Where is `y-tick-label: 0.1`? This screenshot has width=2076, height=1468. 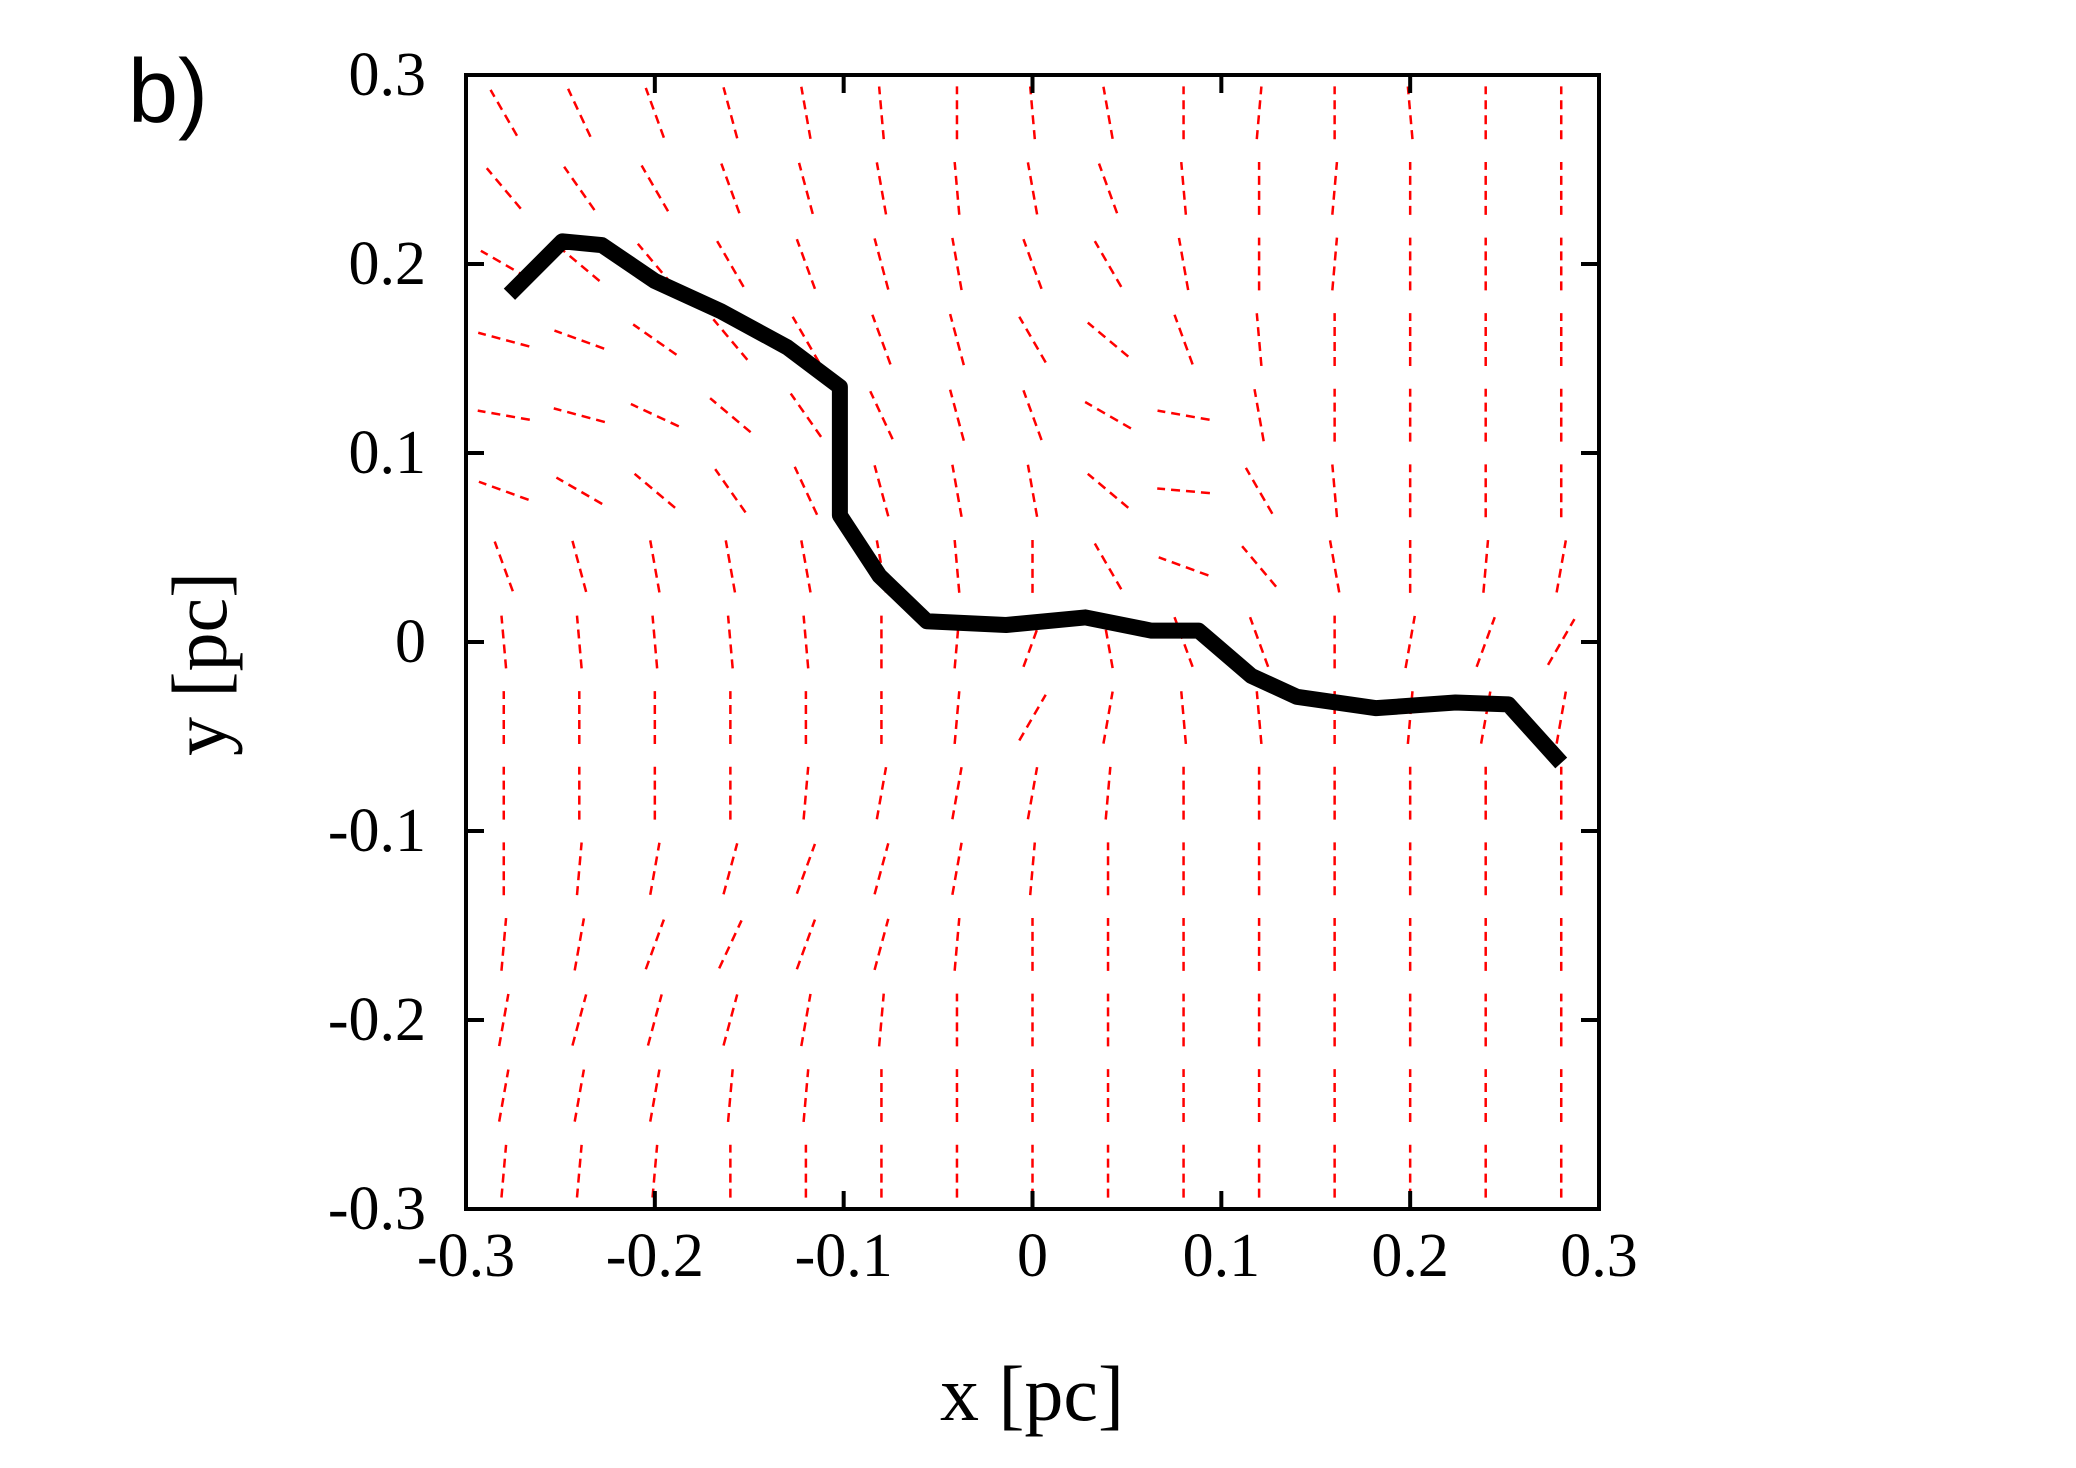 y-tick-label: 0.1 is located at coordinates (388, 453).